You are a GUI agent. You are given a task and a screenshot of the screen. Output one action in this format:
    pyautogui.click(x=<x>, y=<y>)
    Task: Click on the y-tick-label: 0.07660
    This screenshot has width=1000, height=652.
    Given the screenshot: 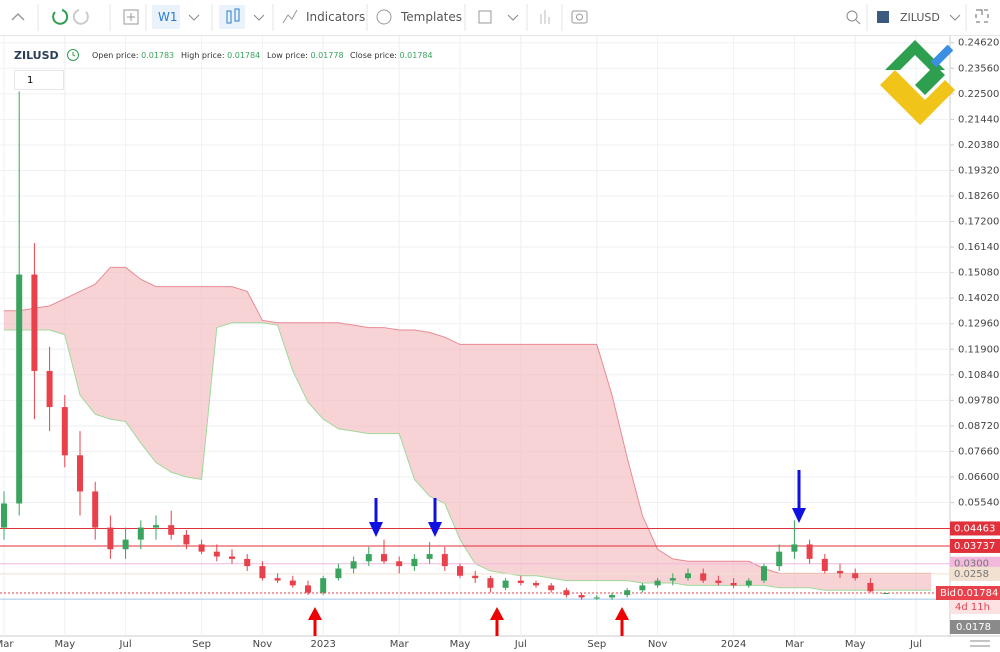 What is the action you would take?
    pyautogui.click(x=978, y=451)
    